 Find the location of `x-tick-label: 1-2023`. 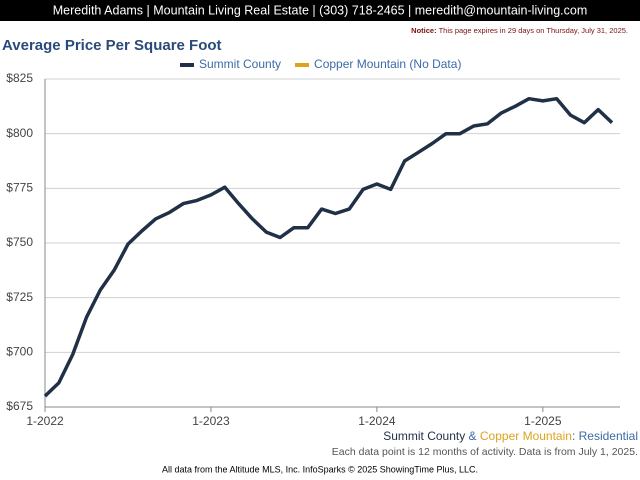

x-tick-label: 1-2023 is located at coordinates (211, 421).